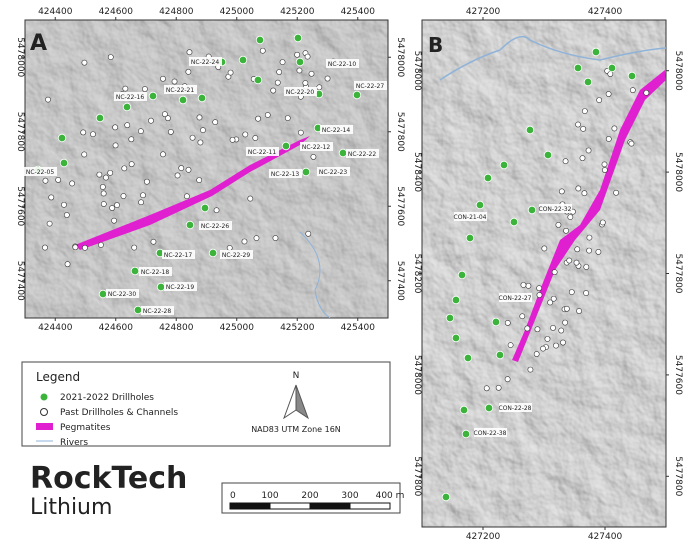 Image resolution: width=697 pixels, height=548 pixels. Describe the element at coordinates (362, 154) in the screenshot. I see `hole-label: NC-22-22` at that location.